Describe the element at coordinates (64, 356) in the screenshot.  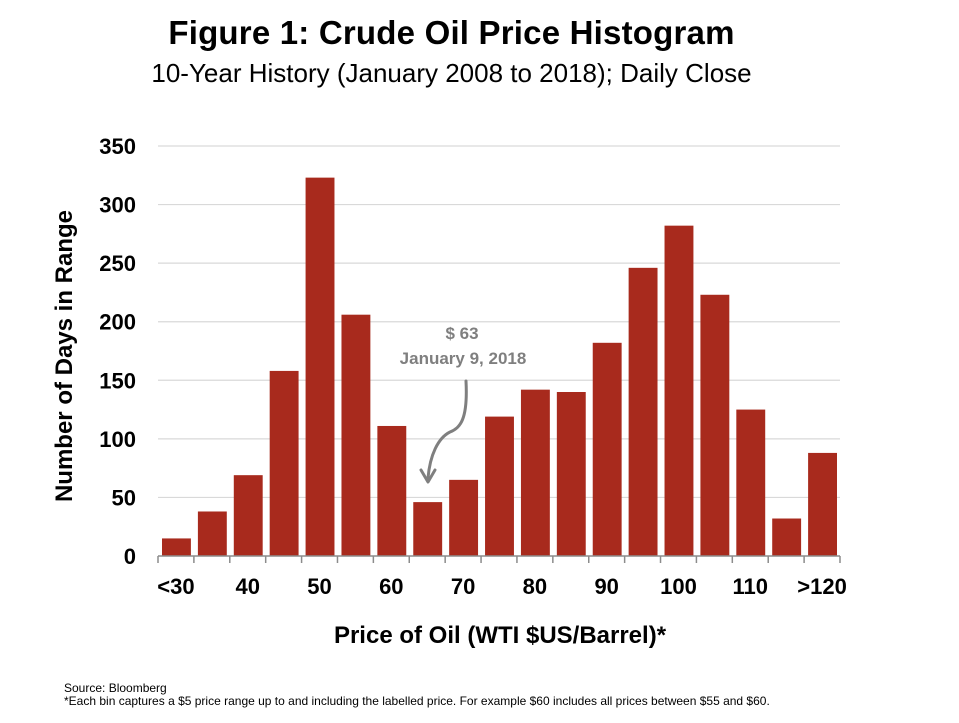
I see `y-axis-label: Number of Days in Range` at that location.